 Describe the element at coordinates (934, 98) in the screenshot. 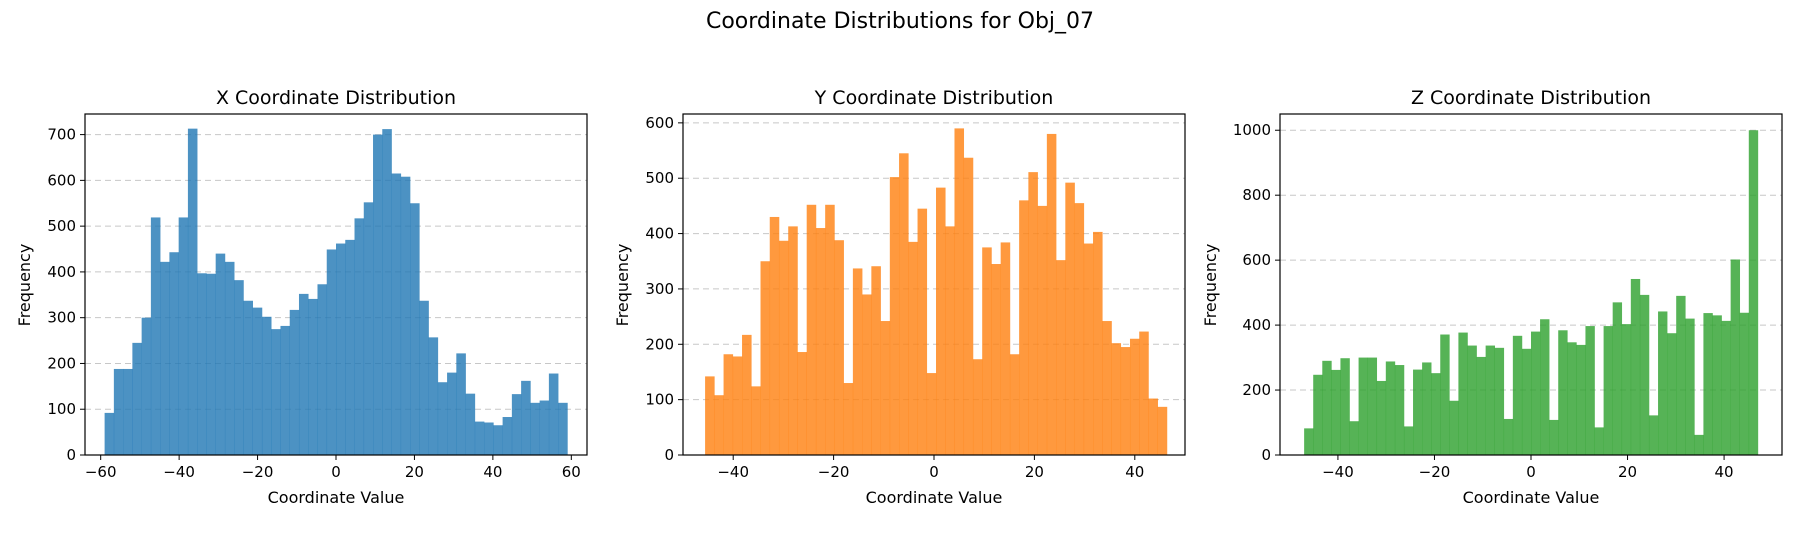

I see `y-histogram-title: Y Coordinate Distribution` at that location.